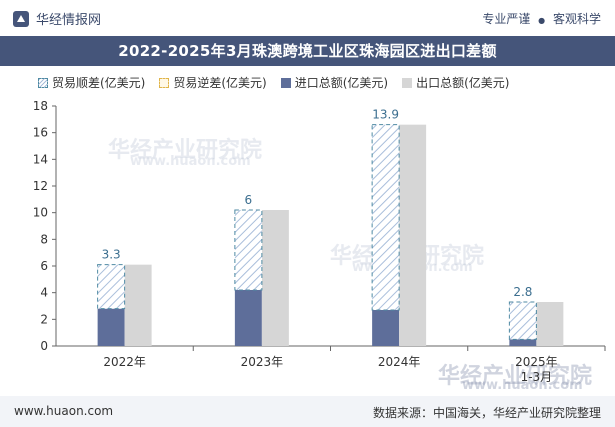 The width and height of the screenshot is (615, 427). What do you see at coordinates (307, 18) in the screenshot?
I see `top-bar: 华经情报网 专业严谨 ● 客观科学` at bounding box center [307, 18].